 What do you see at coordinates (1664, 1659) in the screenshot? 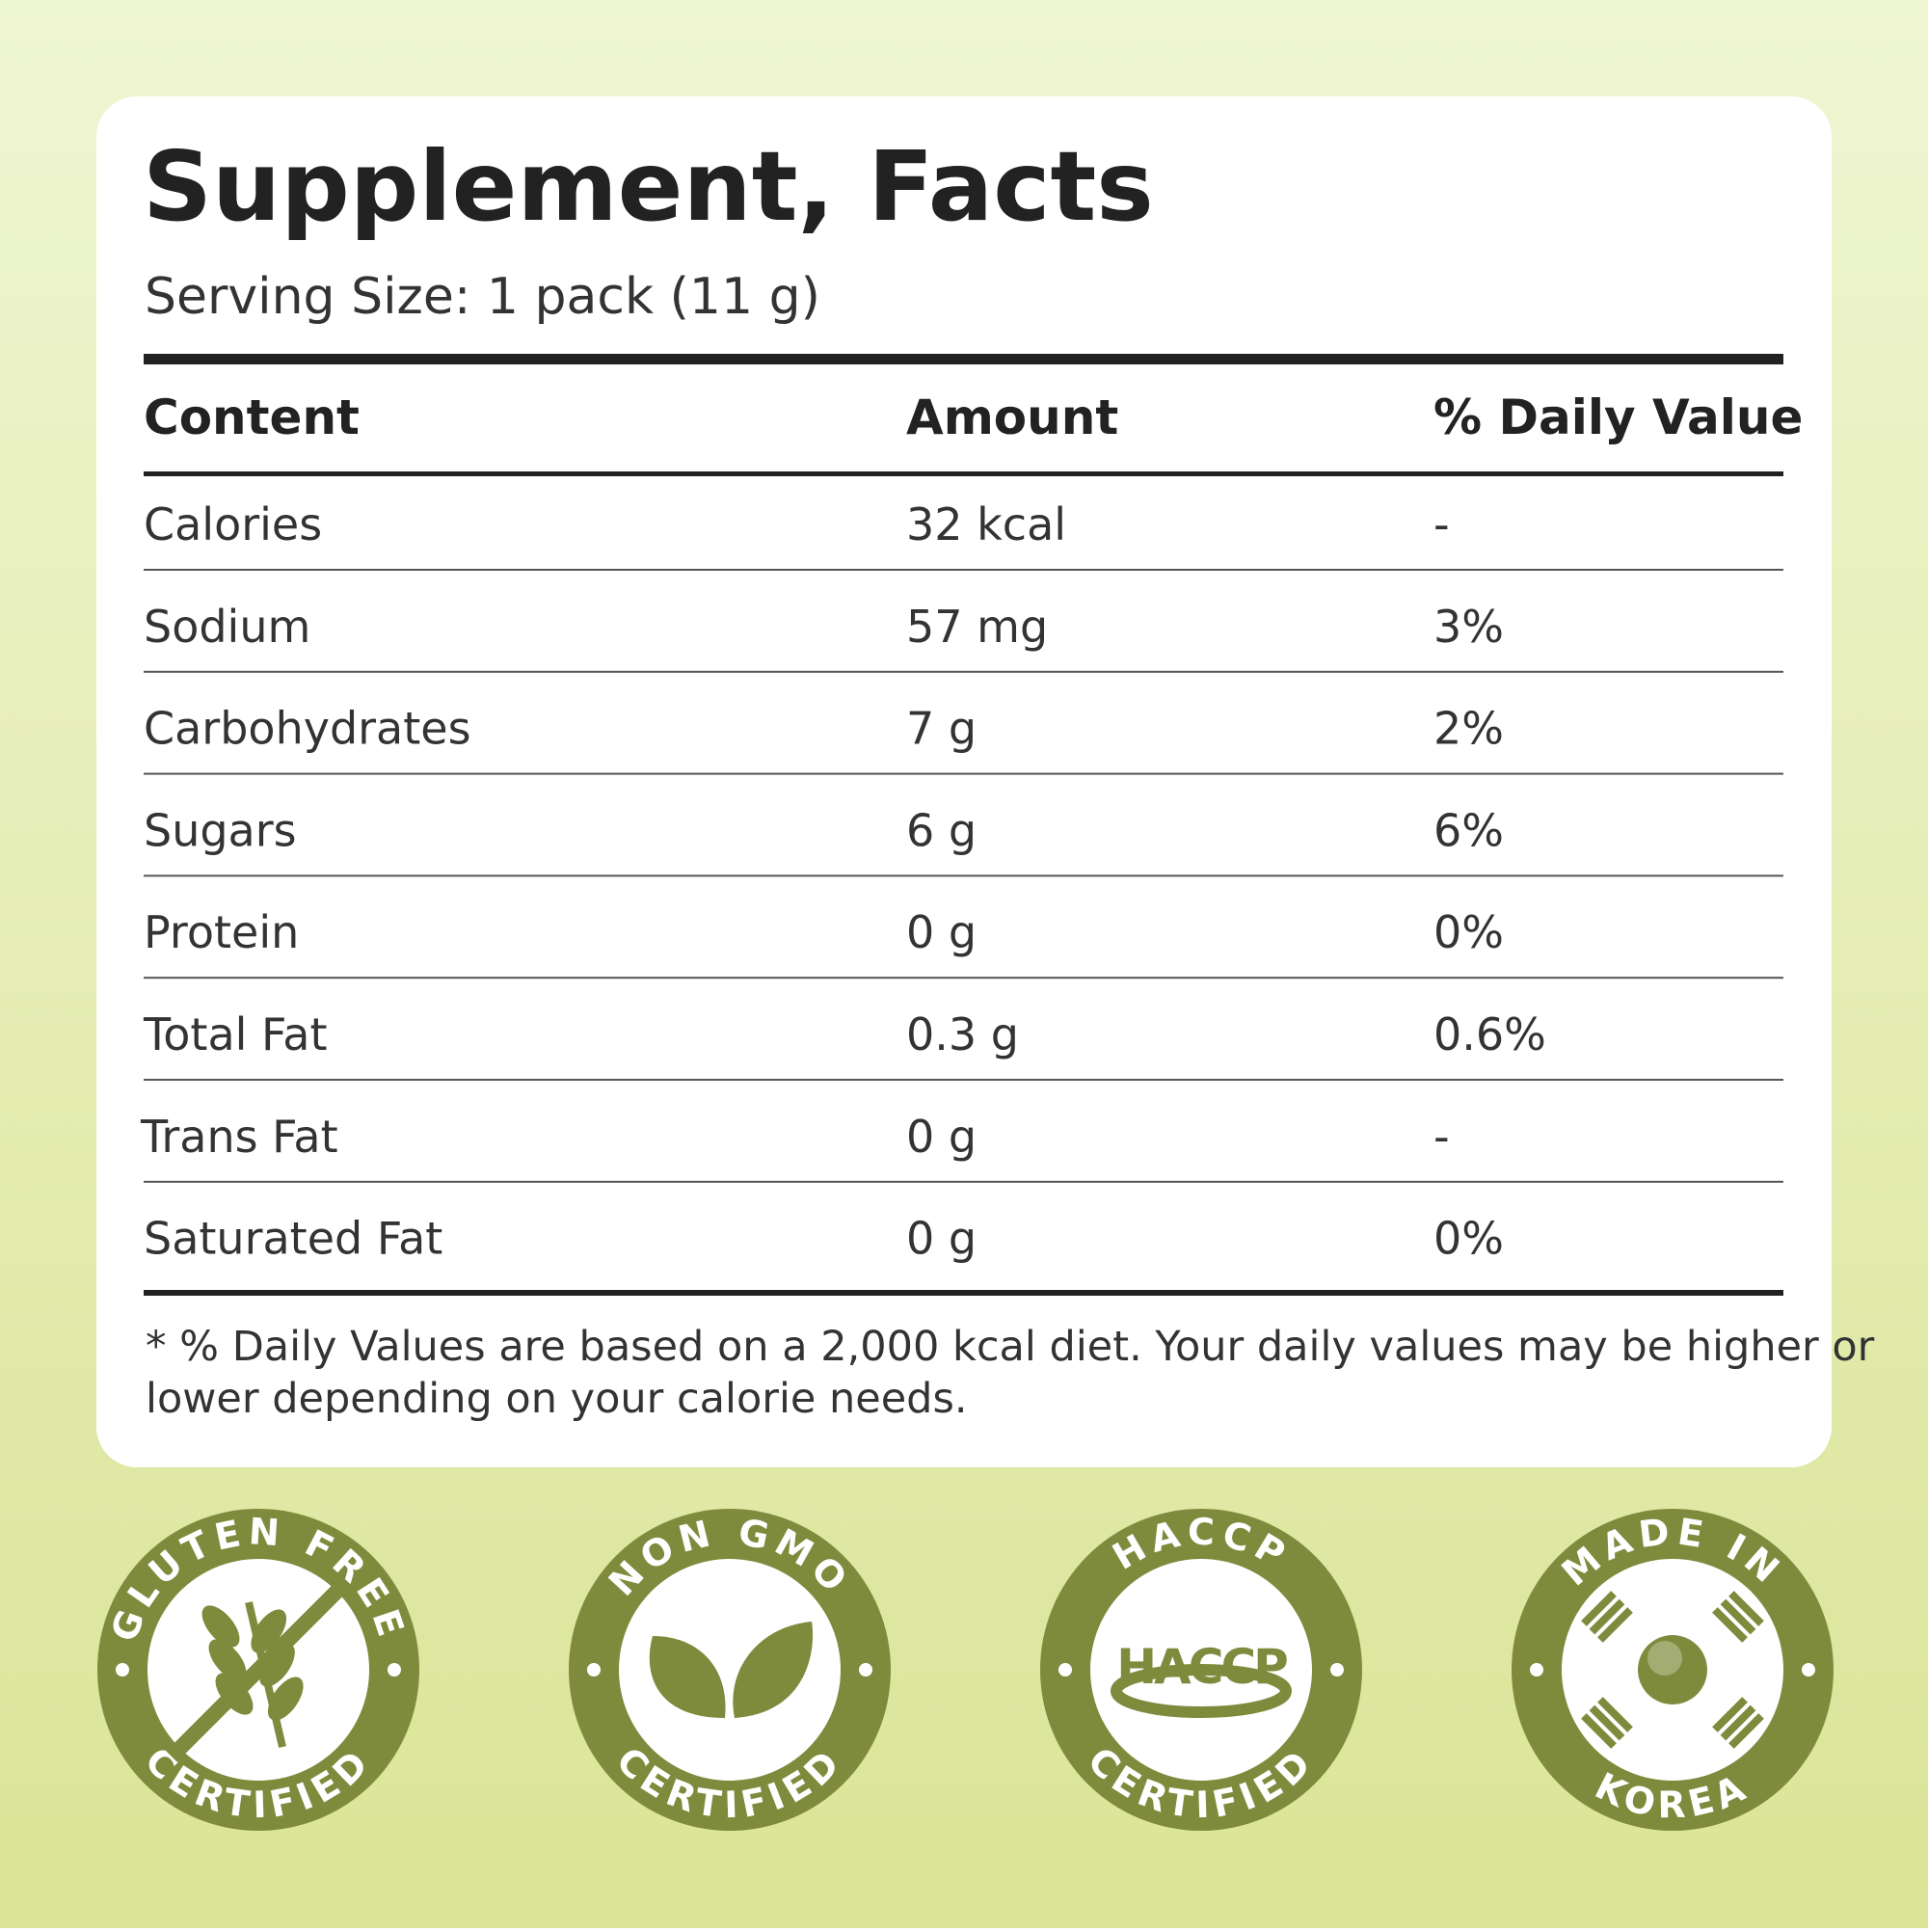
I see `taeguk-light` at bounding box center [1664, 1659].